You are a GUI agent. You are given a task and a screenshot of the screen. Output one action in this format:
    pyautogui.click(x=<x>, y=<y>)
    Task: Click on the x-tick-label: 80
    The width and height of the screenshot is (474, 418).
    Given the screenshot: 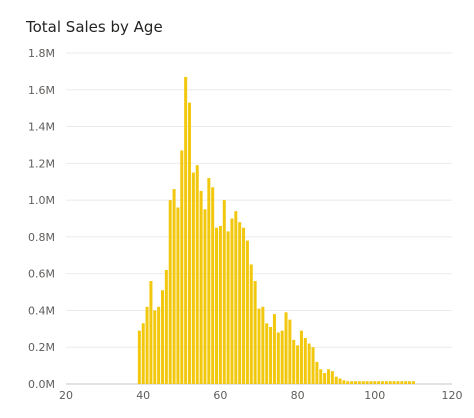 What is the action you would take?
    pyautogui.click(x=298, y=395)
    